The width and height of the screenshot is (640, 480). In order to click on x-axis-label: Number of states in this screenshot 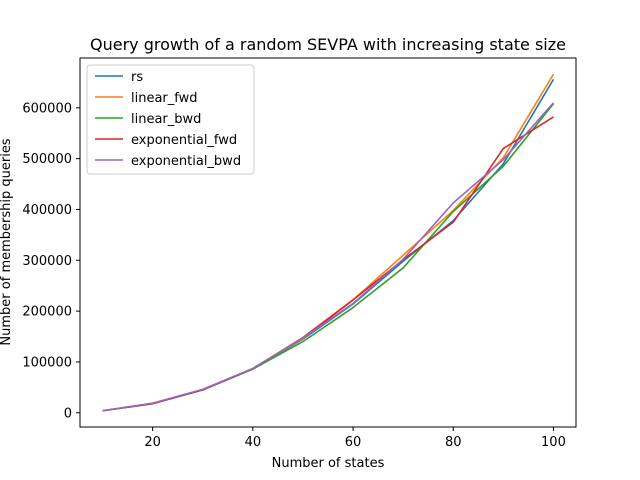, I will do `click(328, 463)`.